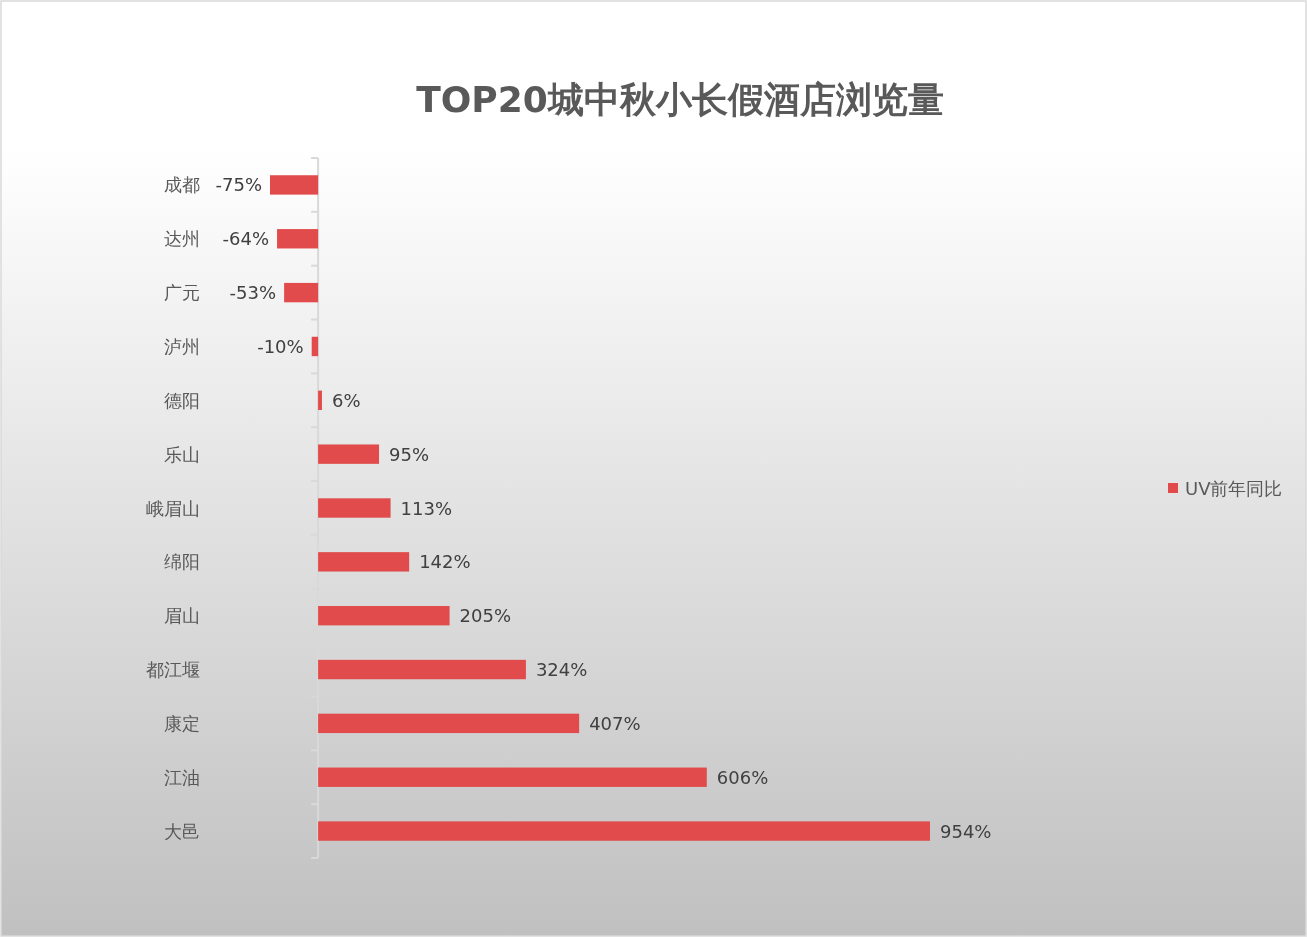  I want to click on data-label: 954%, so click(966, 831).